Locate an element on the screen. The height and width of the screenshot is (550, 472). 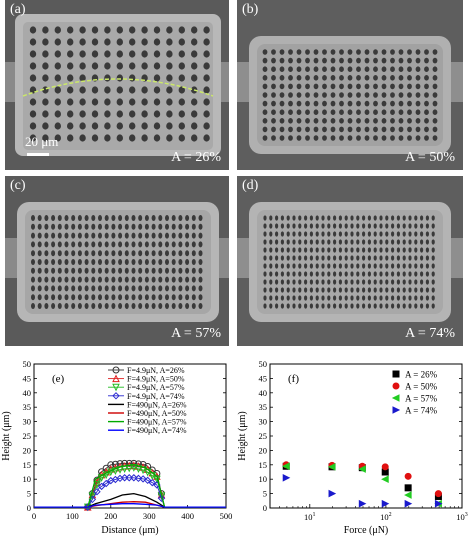
x-axis-label: Distance (μm) is located at coordinates (129, 530).